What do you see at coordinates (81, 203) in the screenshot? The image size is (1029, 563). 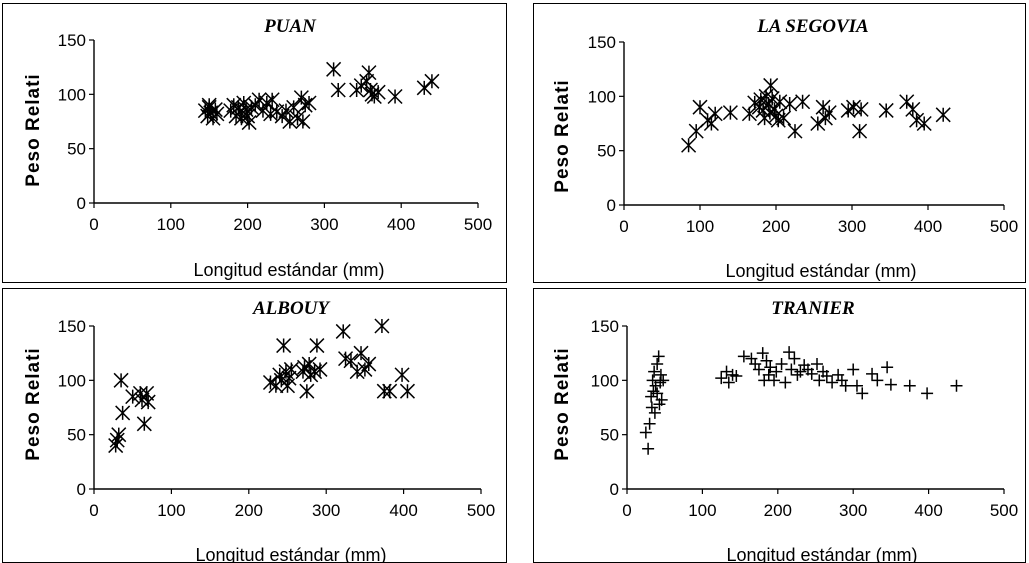 I see `y-tick-label: 0` at bounding box center [81, 203].